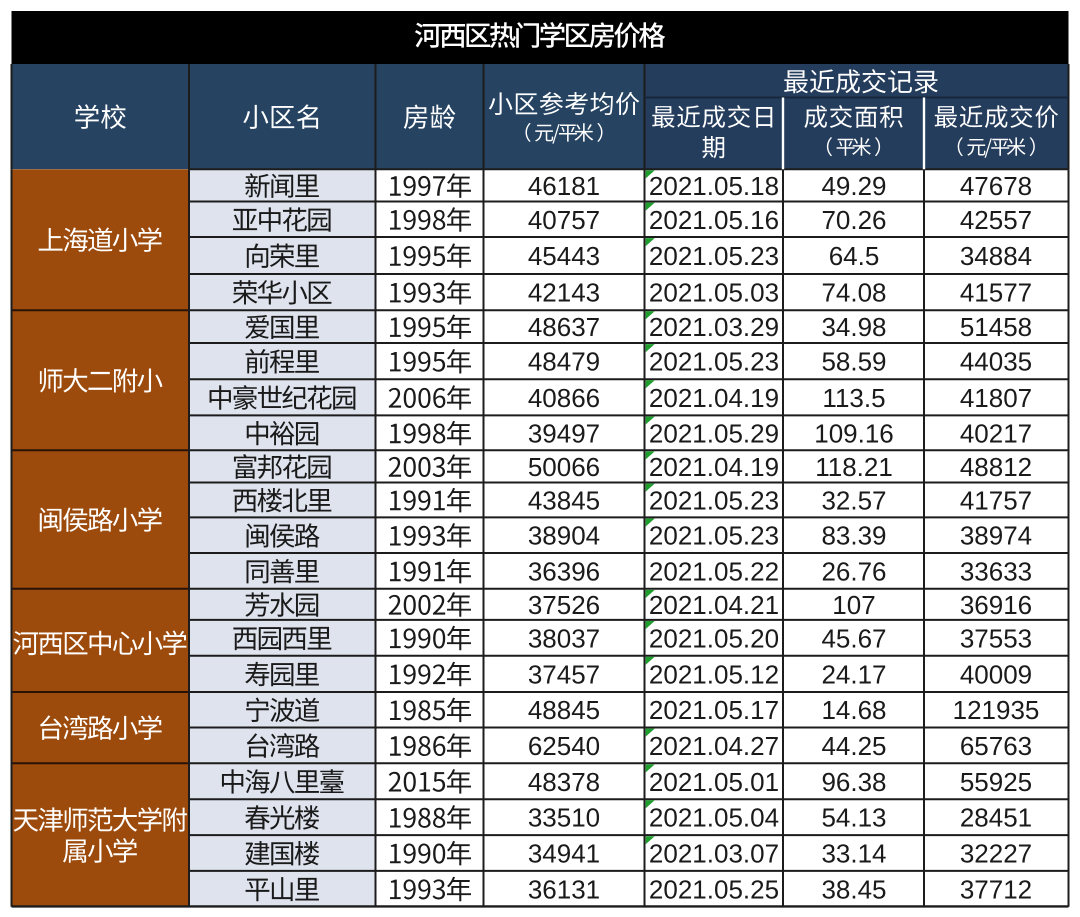  I want to click on svg-text: 48845, so click(564, 710).